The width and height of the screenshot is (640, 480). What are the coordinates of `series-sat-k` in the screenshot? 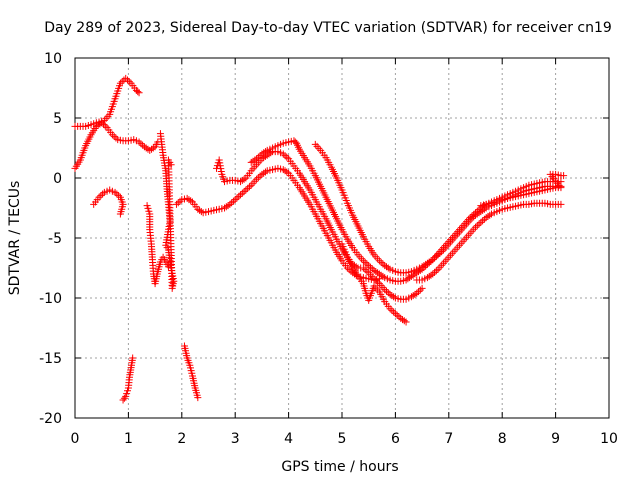 It's located at (438, 208).